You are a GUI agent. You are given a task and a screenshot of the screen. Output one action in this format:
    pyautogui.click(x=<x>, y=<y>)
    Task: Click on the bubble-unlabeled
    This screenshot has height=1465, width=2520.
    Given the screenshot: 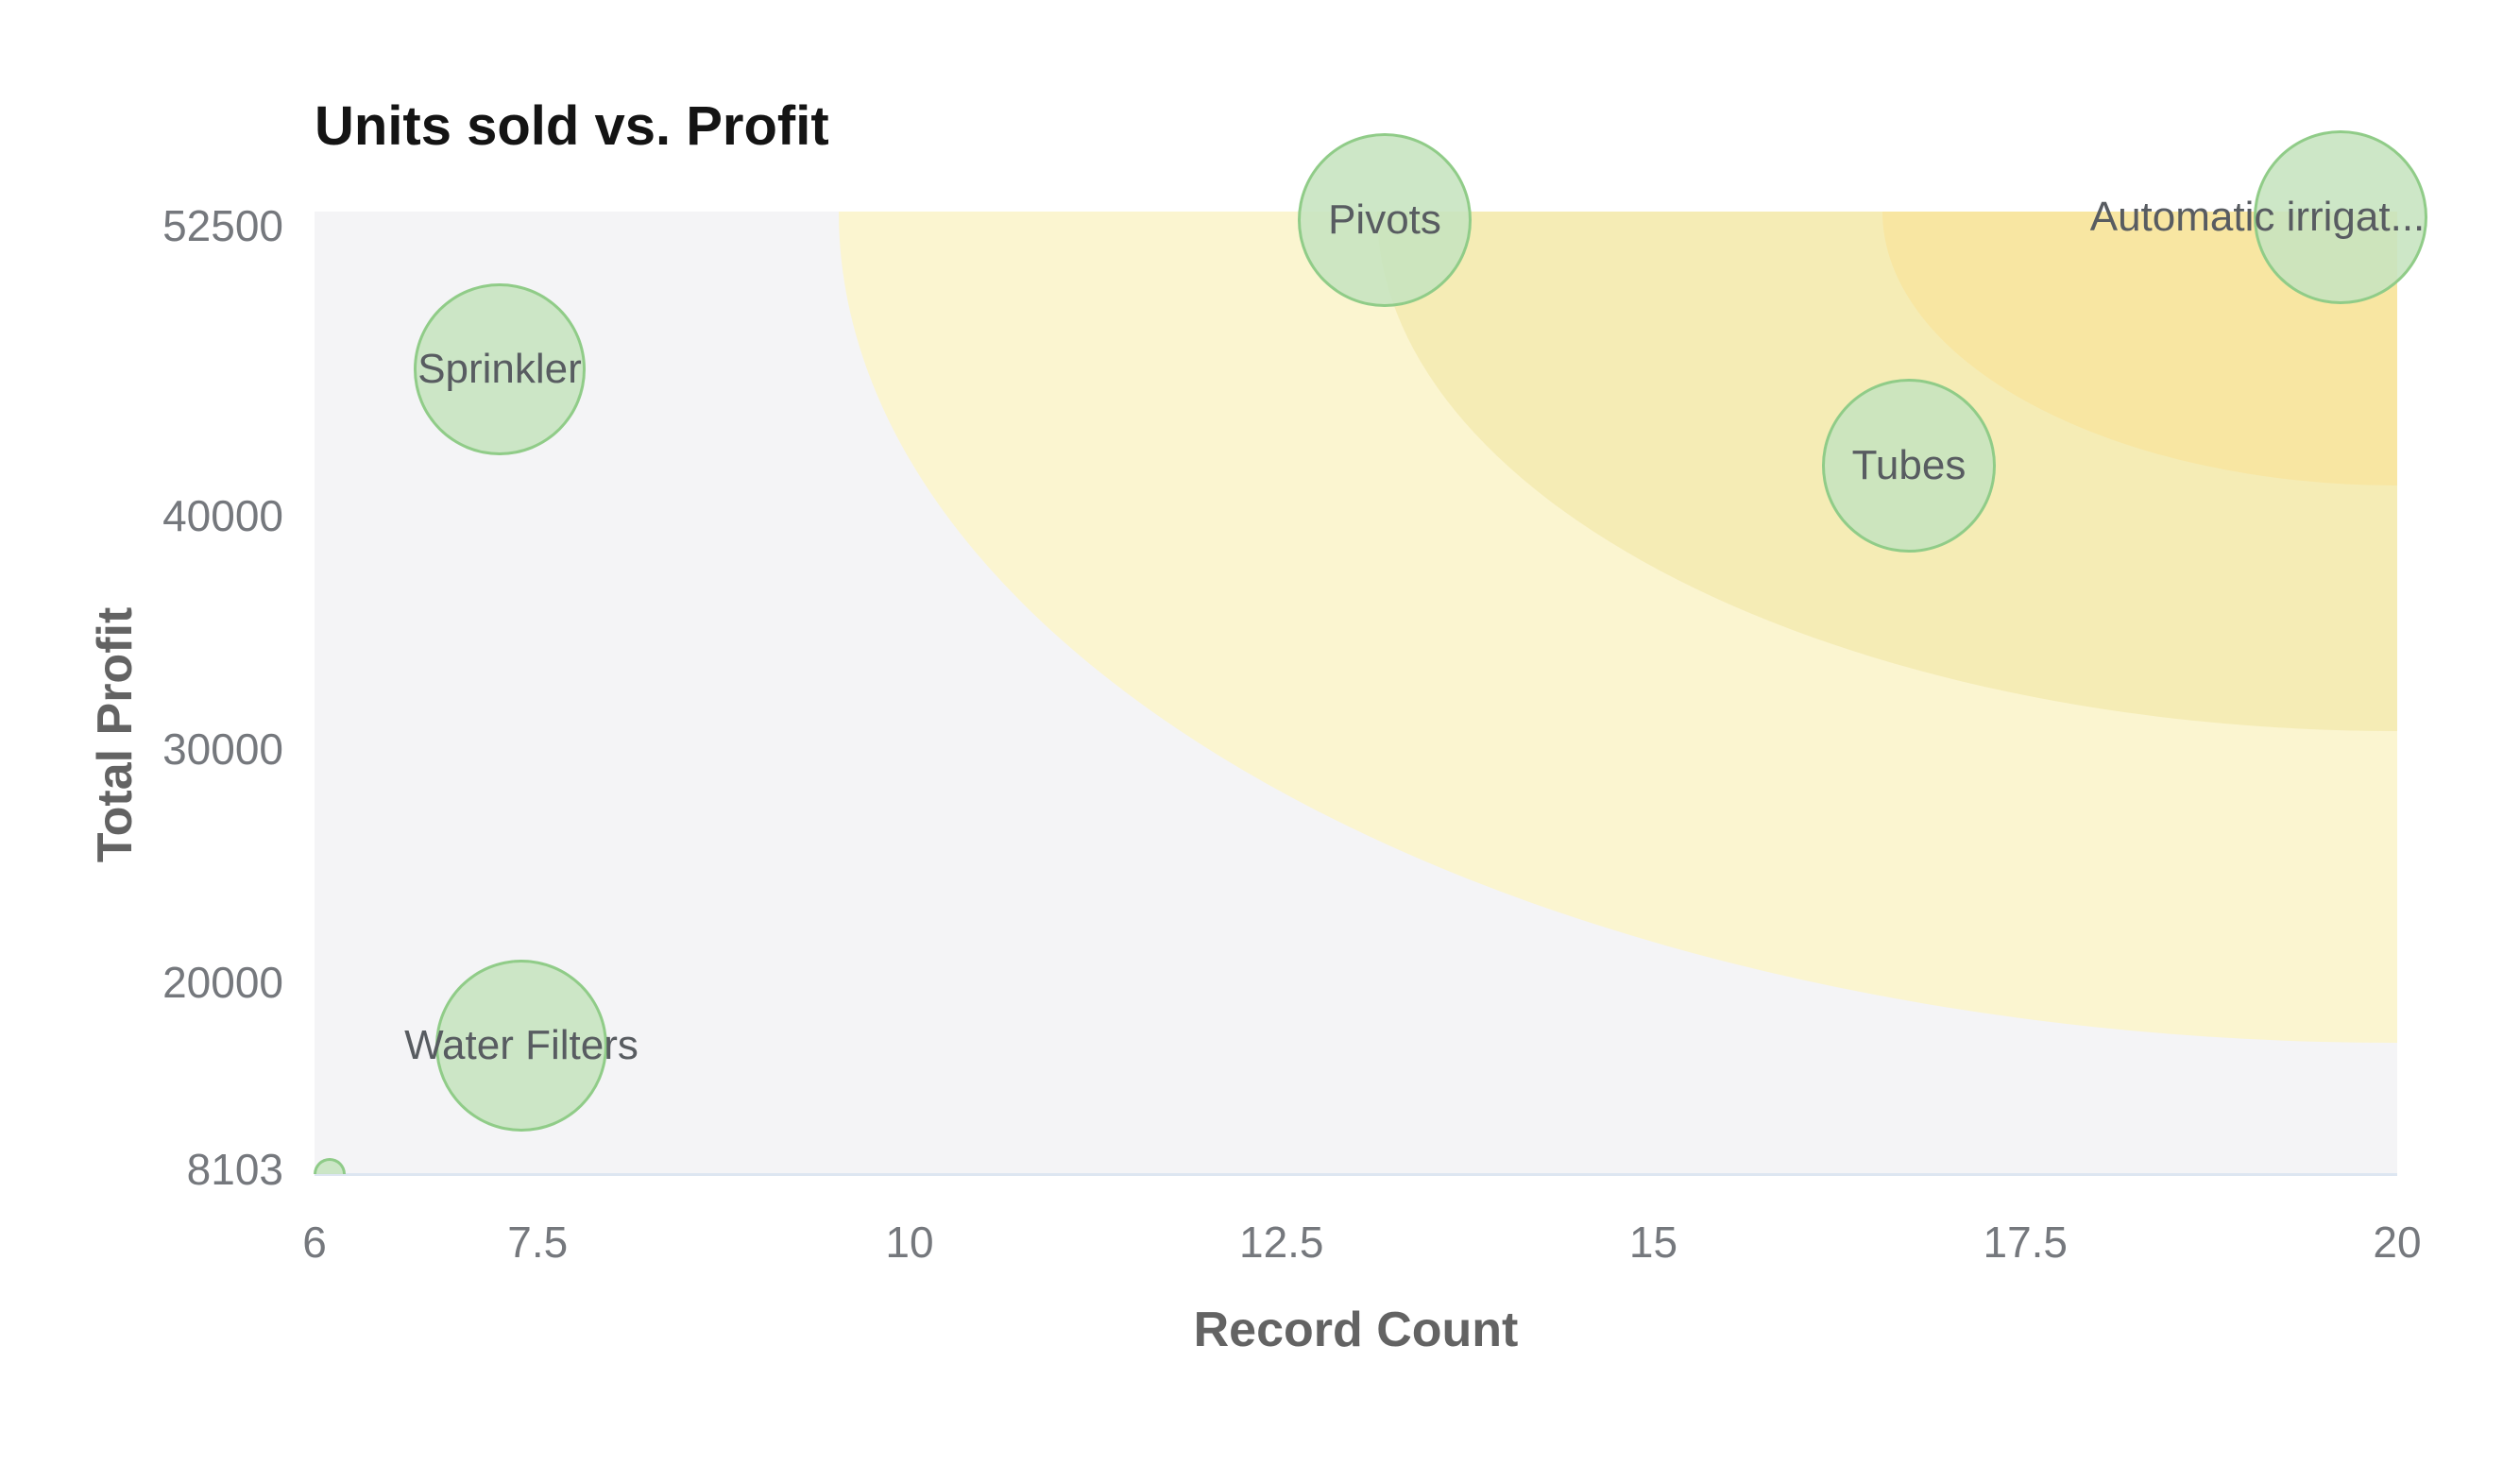 What is the action you would take?
    pyautogui.click(x=330, y=1166)
    